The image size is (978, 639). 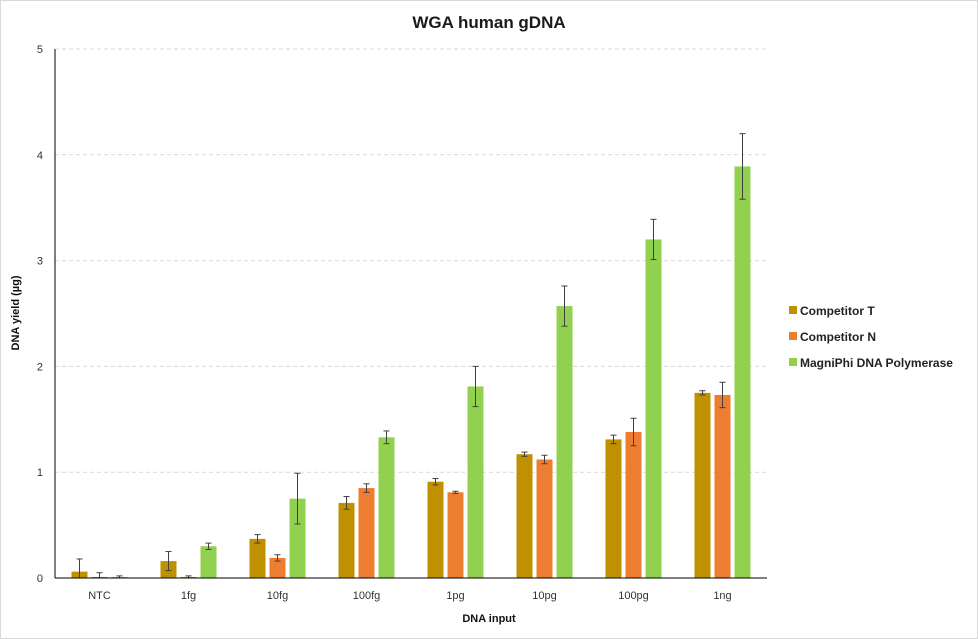 I want to click on x-tick-label-3: 100fg, so click(x=367, y=596).